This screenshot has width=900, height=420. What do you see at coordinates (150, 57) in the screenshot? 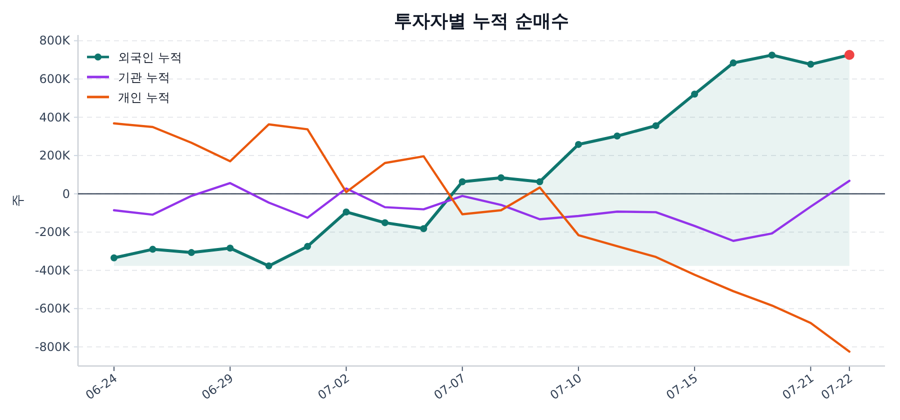
I see `legend-label: 외국인 누적` at bounding box center [150, 57].